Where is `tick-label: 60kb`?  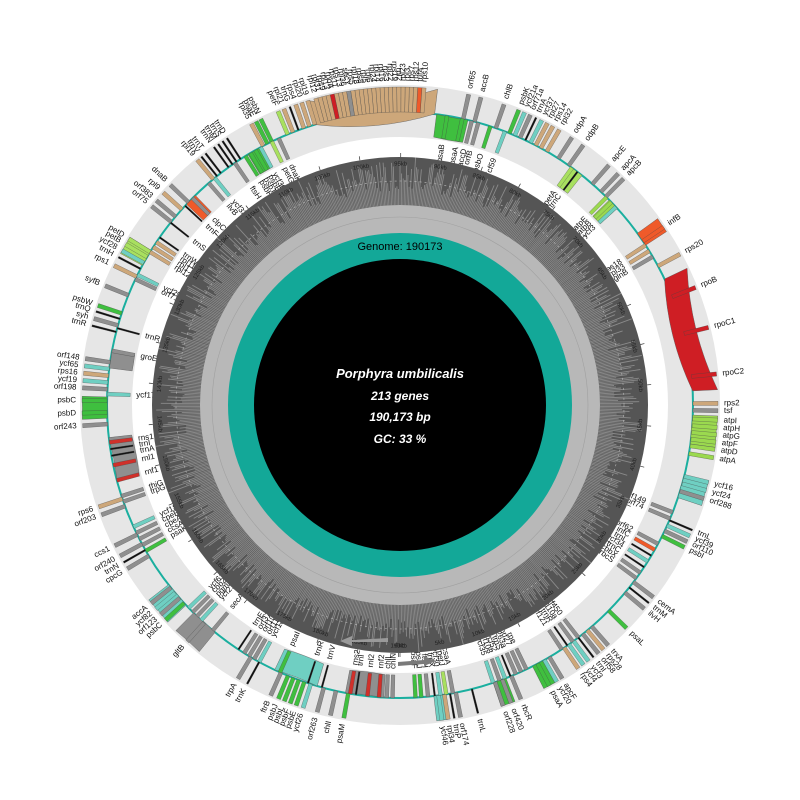
tick-label: 60kb is located at coordinates (620, 309).